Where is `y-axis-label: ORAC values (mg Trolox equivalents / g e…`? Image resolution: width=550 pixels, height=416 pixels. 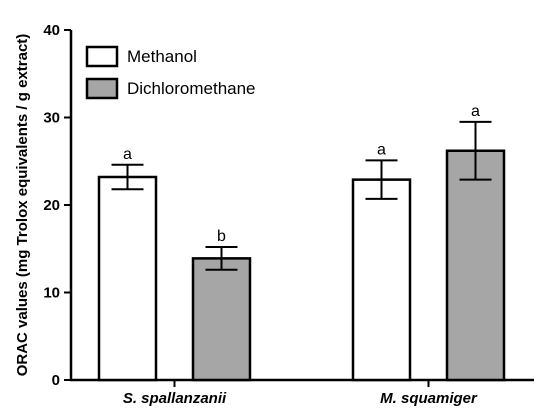 y-axis-label: ORAC values (mg Trolox equivalents / g e… is located at coordinates (22, 205).